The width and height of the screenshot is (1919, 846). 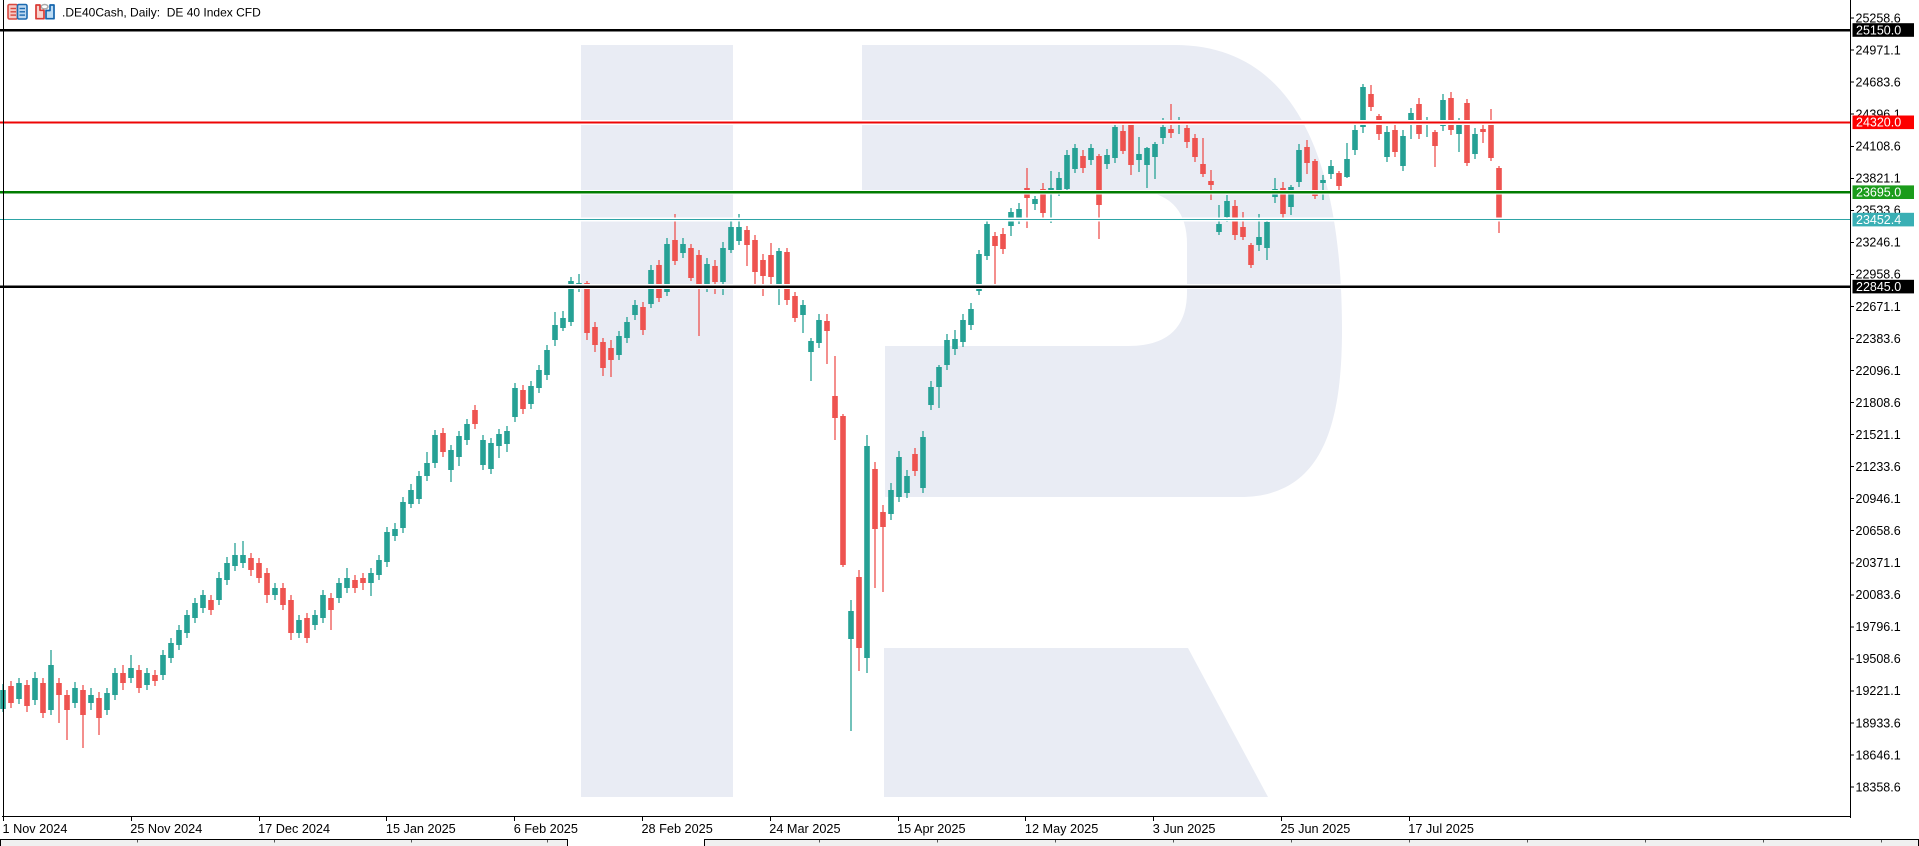 I want to click on svg-text: 6 Feb 2025, so click(x=546, y=829).